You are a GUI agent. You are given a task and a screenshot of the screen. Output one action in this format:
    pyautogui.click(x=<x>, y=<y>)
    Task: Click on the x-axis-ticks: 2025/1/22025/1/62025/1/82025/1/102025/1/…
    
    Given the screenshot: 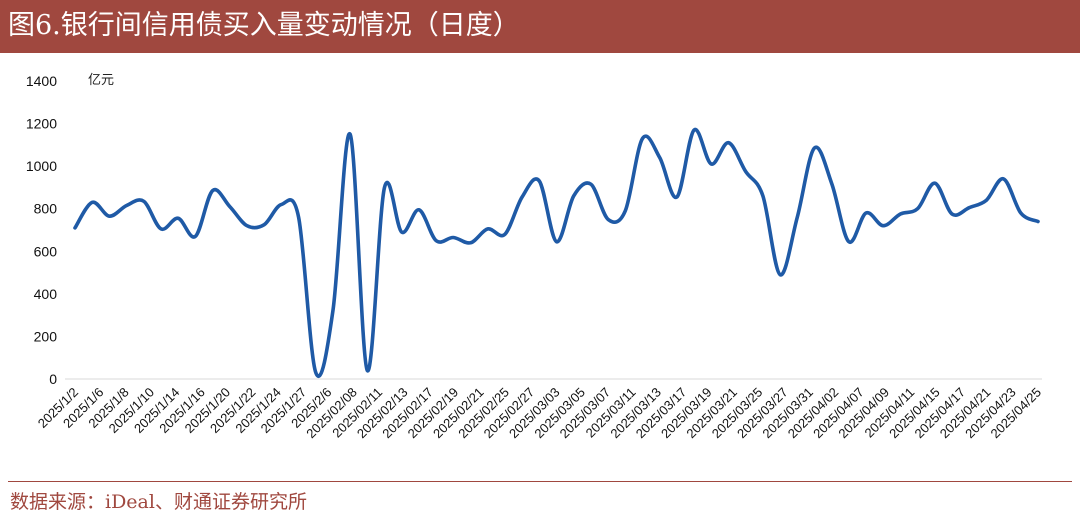 What is the action you would take?
    pyautogui.click(x=539, y=413)
    